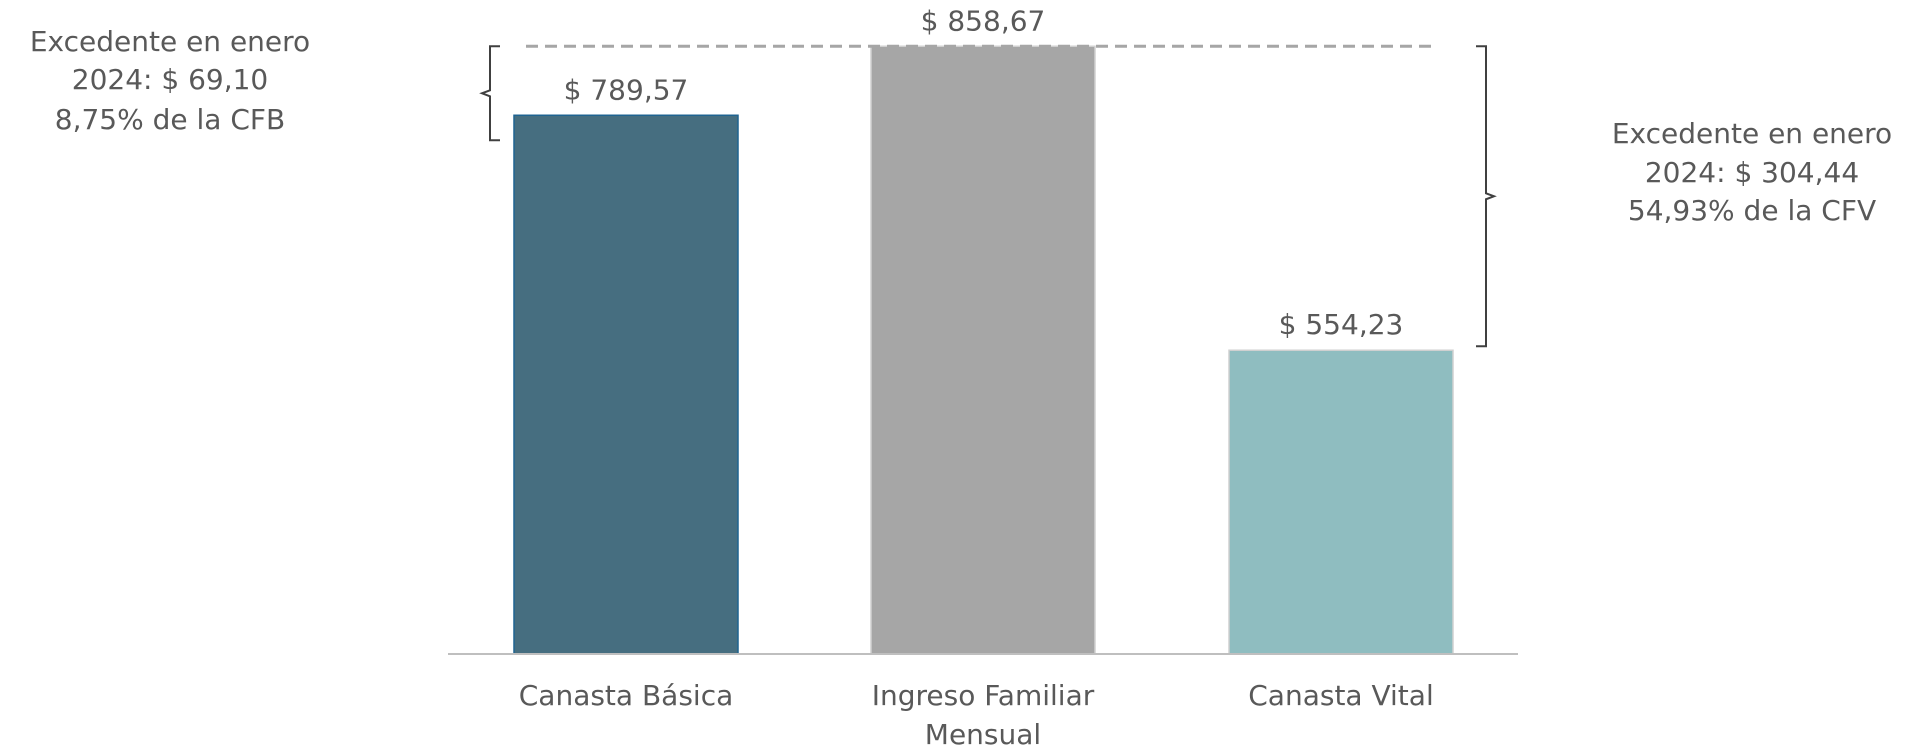  What do you see at coordinates (983, 20) in the screenshot?
I see `value-label: $ 858,67` at bounding box center [983, 20].